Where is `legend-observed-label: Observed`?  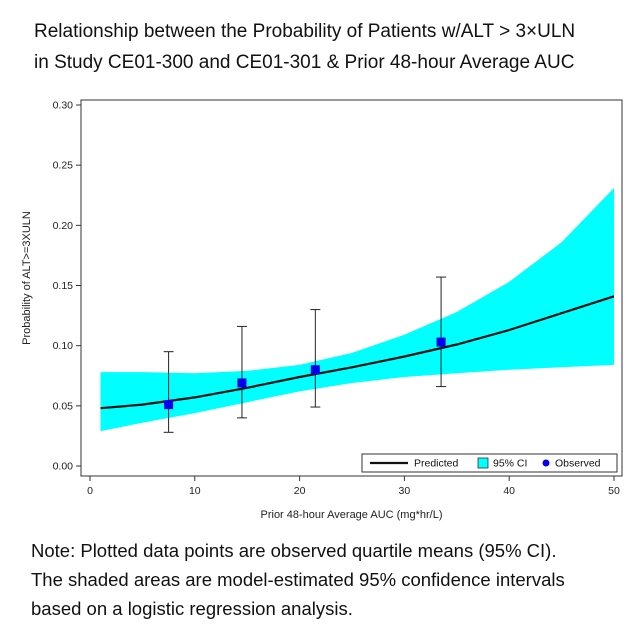
legend-observed-label: Observed is located at coordinates (578, 464).